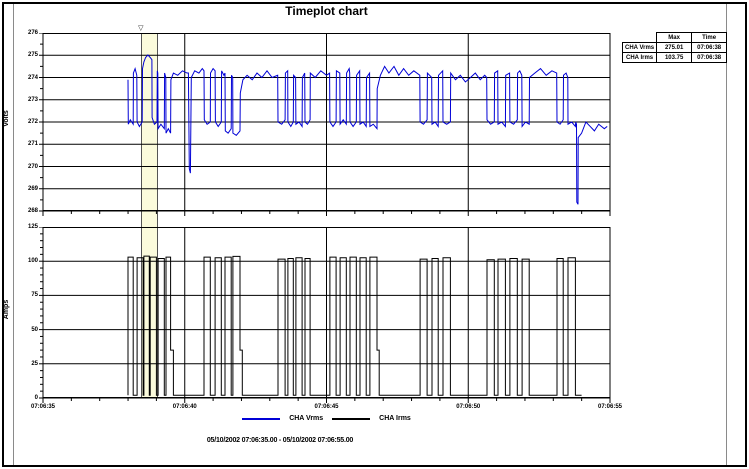  Describe the element at coordinates (13, 234) in the screenshot. I see `panel-left-edge` at that location.